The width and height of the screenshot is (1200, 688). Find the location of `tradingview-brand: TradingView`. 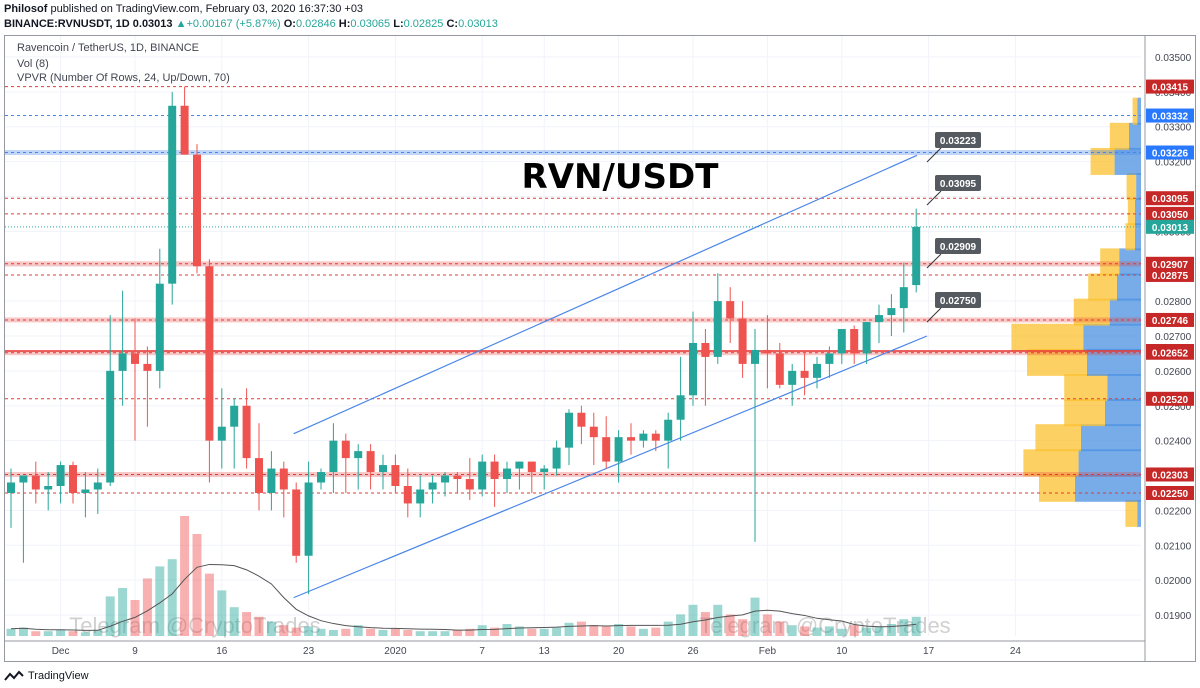

tradingview-brand: TradingView is located at coordinates (58, 676).